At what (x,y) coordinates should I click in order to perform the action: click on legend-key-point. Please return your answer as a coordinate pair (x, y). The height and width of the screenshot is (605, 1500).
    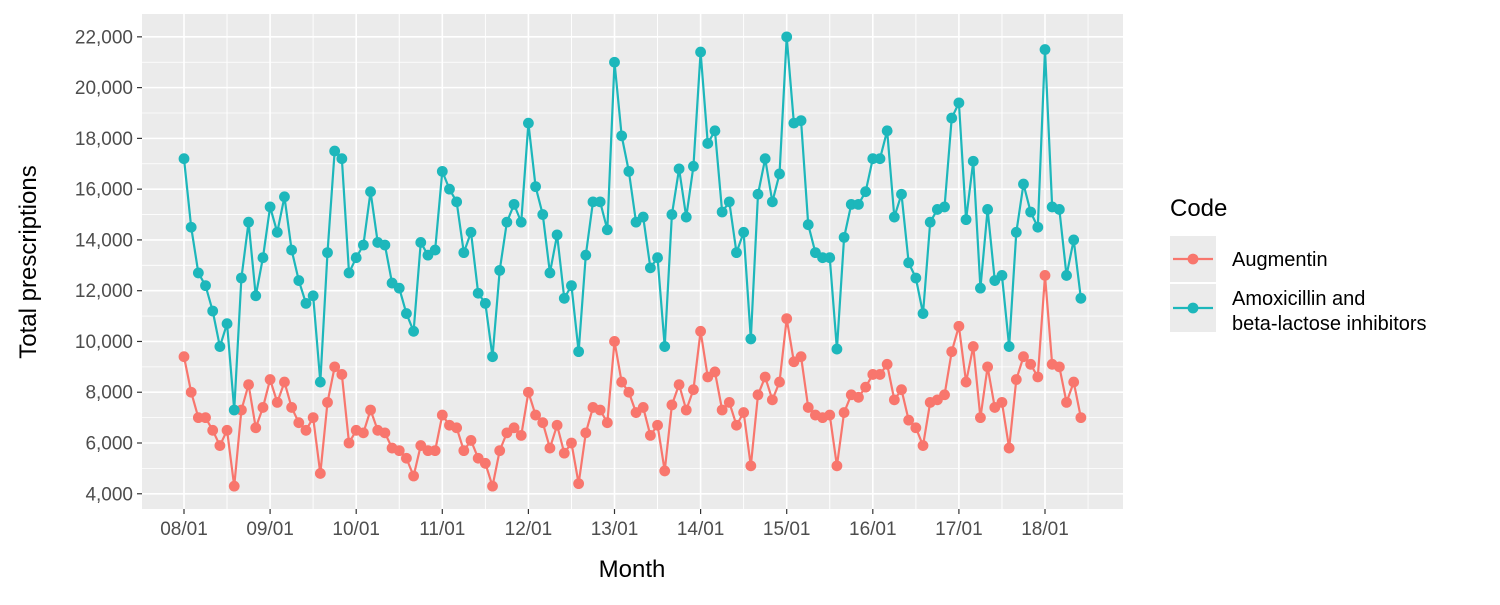
    Looking at the image, I should click on (1193, 259).